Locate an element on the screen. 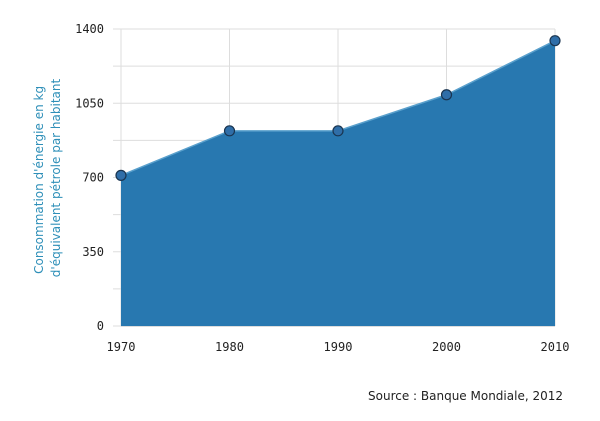 The image size is (600, 421). y-tick-label: 350 is located at coordinates (93, 252).